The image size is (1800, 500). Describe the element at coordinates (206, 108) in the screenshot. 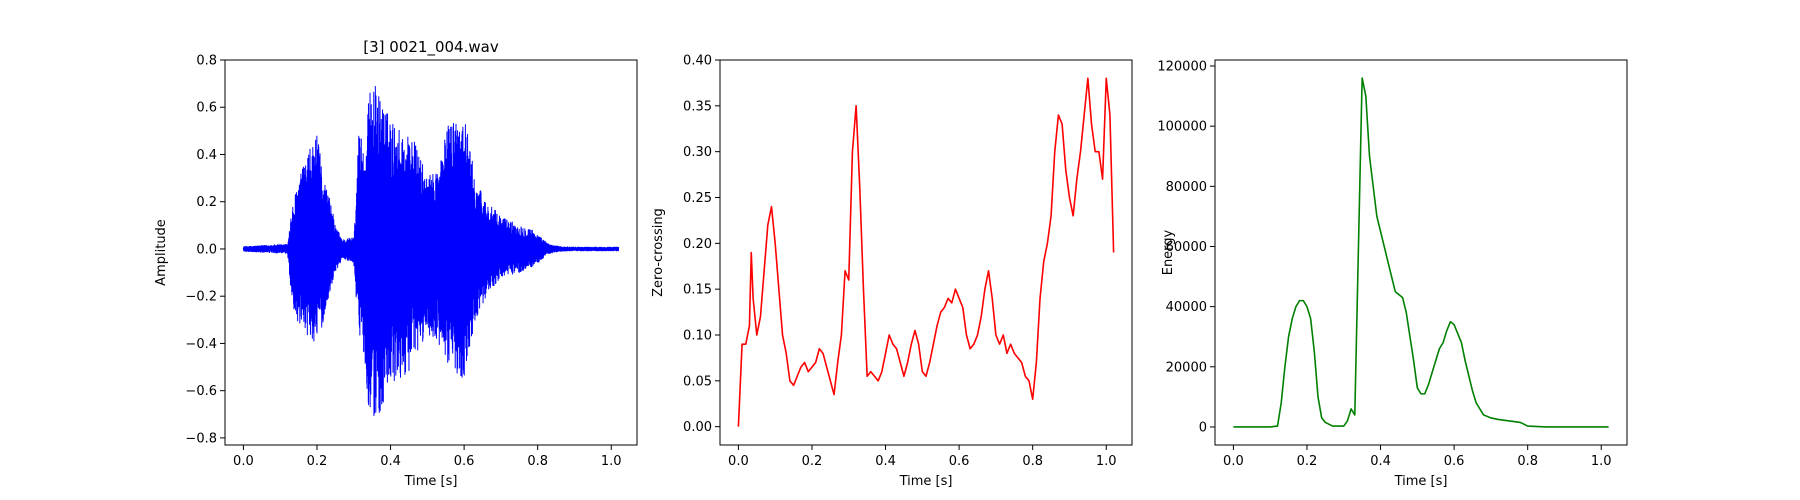

I see `amplitude-y-tick-label: 0.6` at that location.